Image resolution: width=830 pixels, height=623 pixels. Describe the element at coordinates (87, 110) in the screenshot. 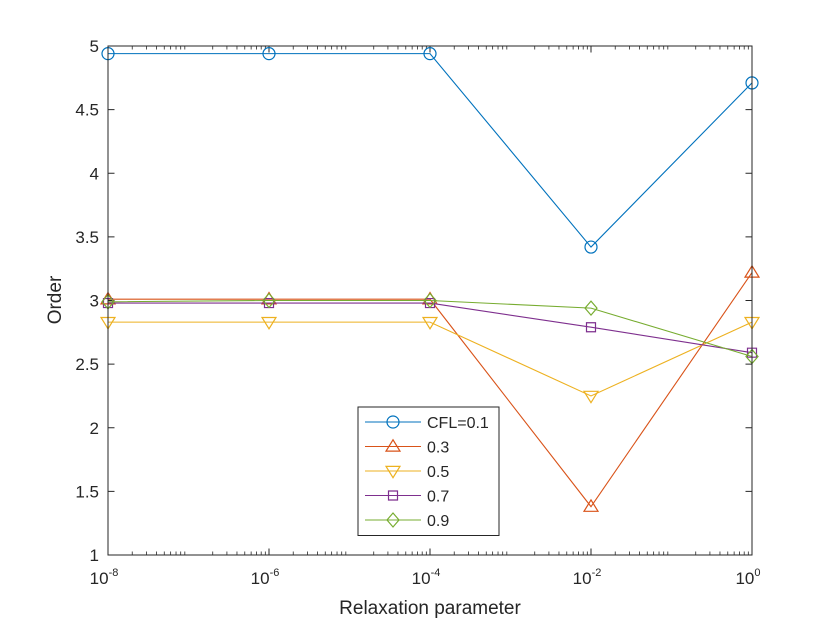

I see `y-tick-label: 4.5` at that location.